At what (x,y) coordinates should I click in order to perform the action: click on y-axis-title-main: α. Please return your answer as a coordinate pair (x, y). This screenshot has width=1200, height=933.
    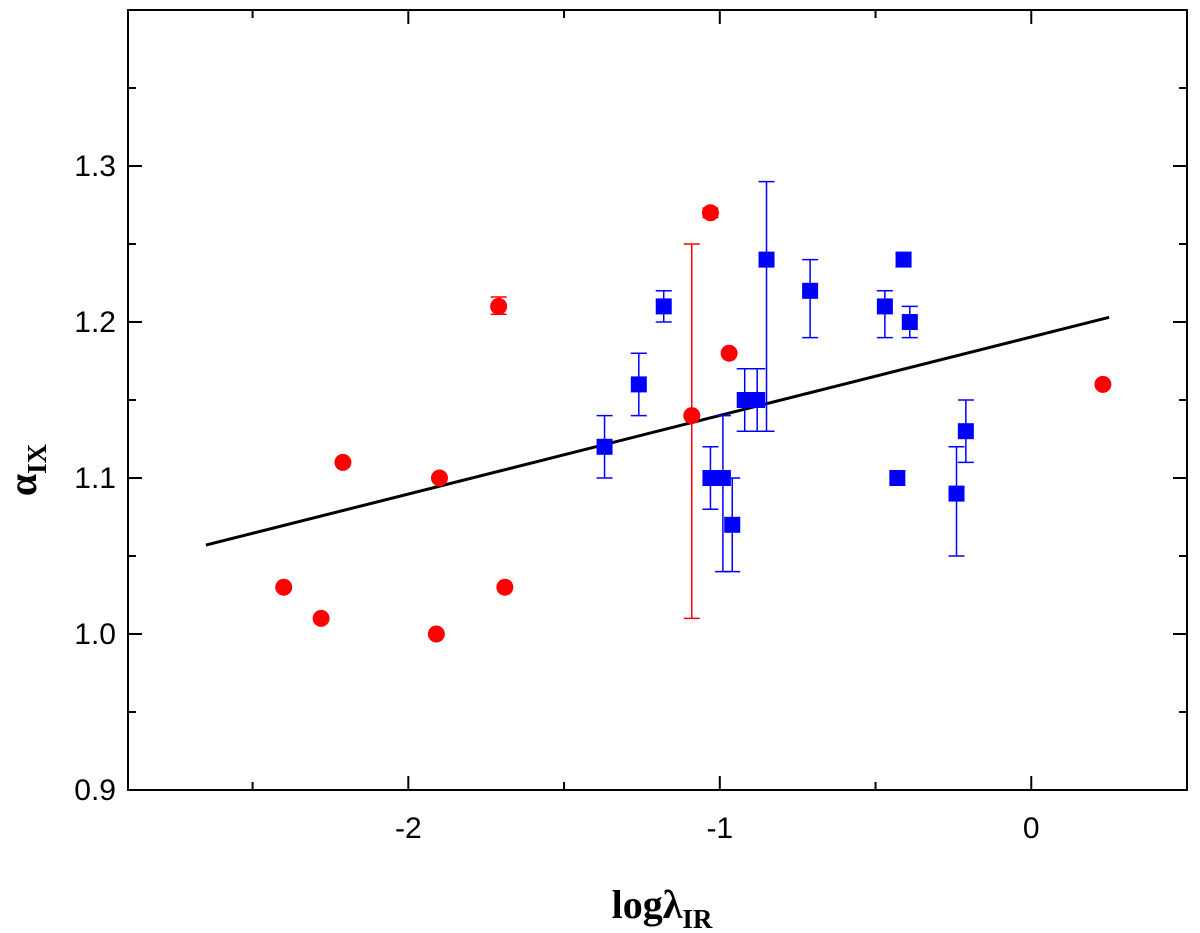
    Looking at the image, I should click on (22, 485).